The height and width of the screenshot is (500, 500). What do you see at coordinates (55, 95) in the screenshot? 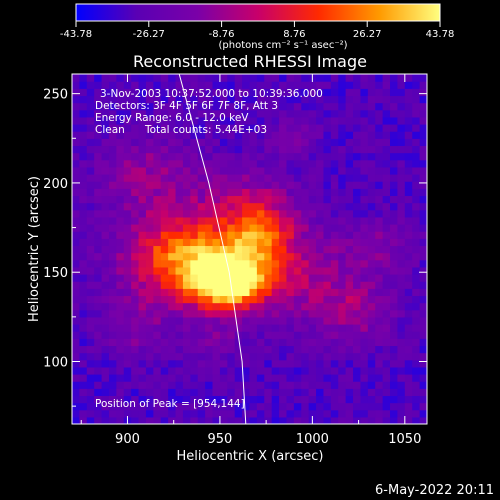
I see `y-tick-label: 250` at bounding box center [55, 95].